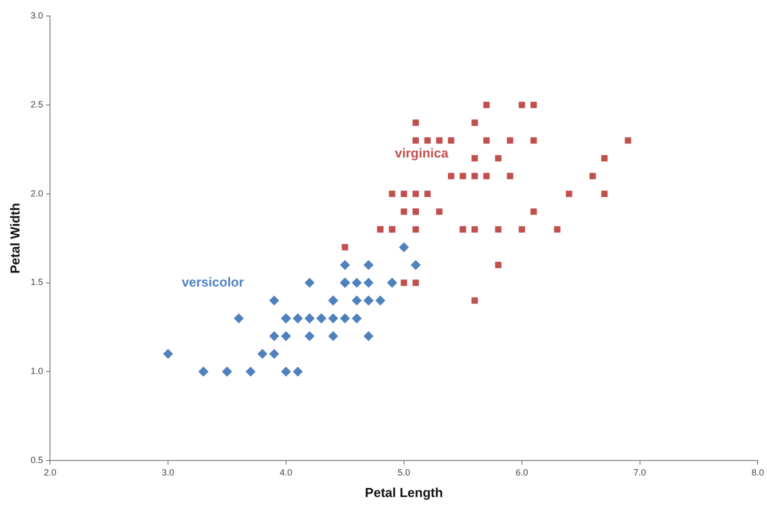 The height and width of the screenshot is (509, 767). Describe the element at coordinates (286, 472) in the screenshot. I see `x-tick-label: 4.0` at that location.